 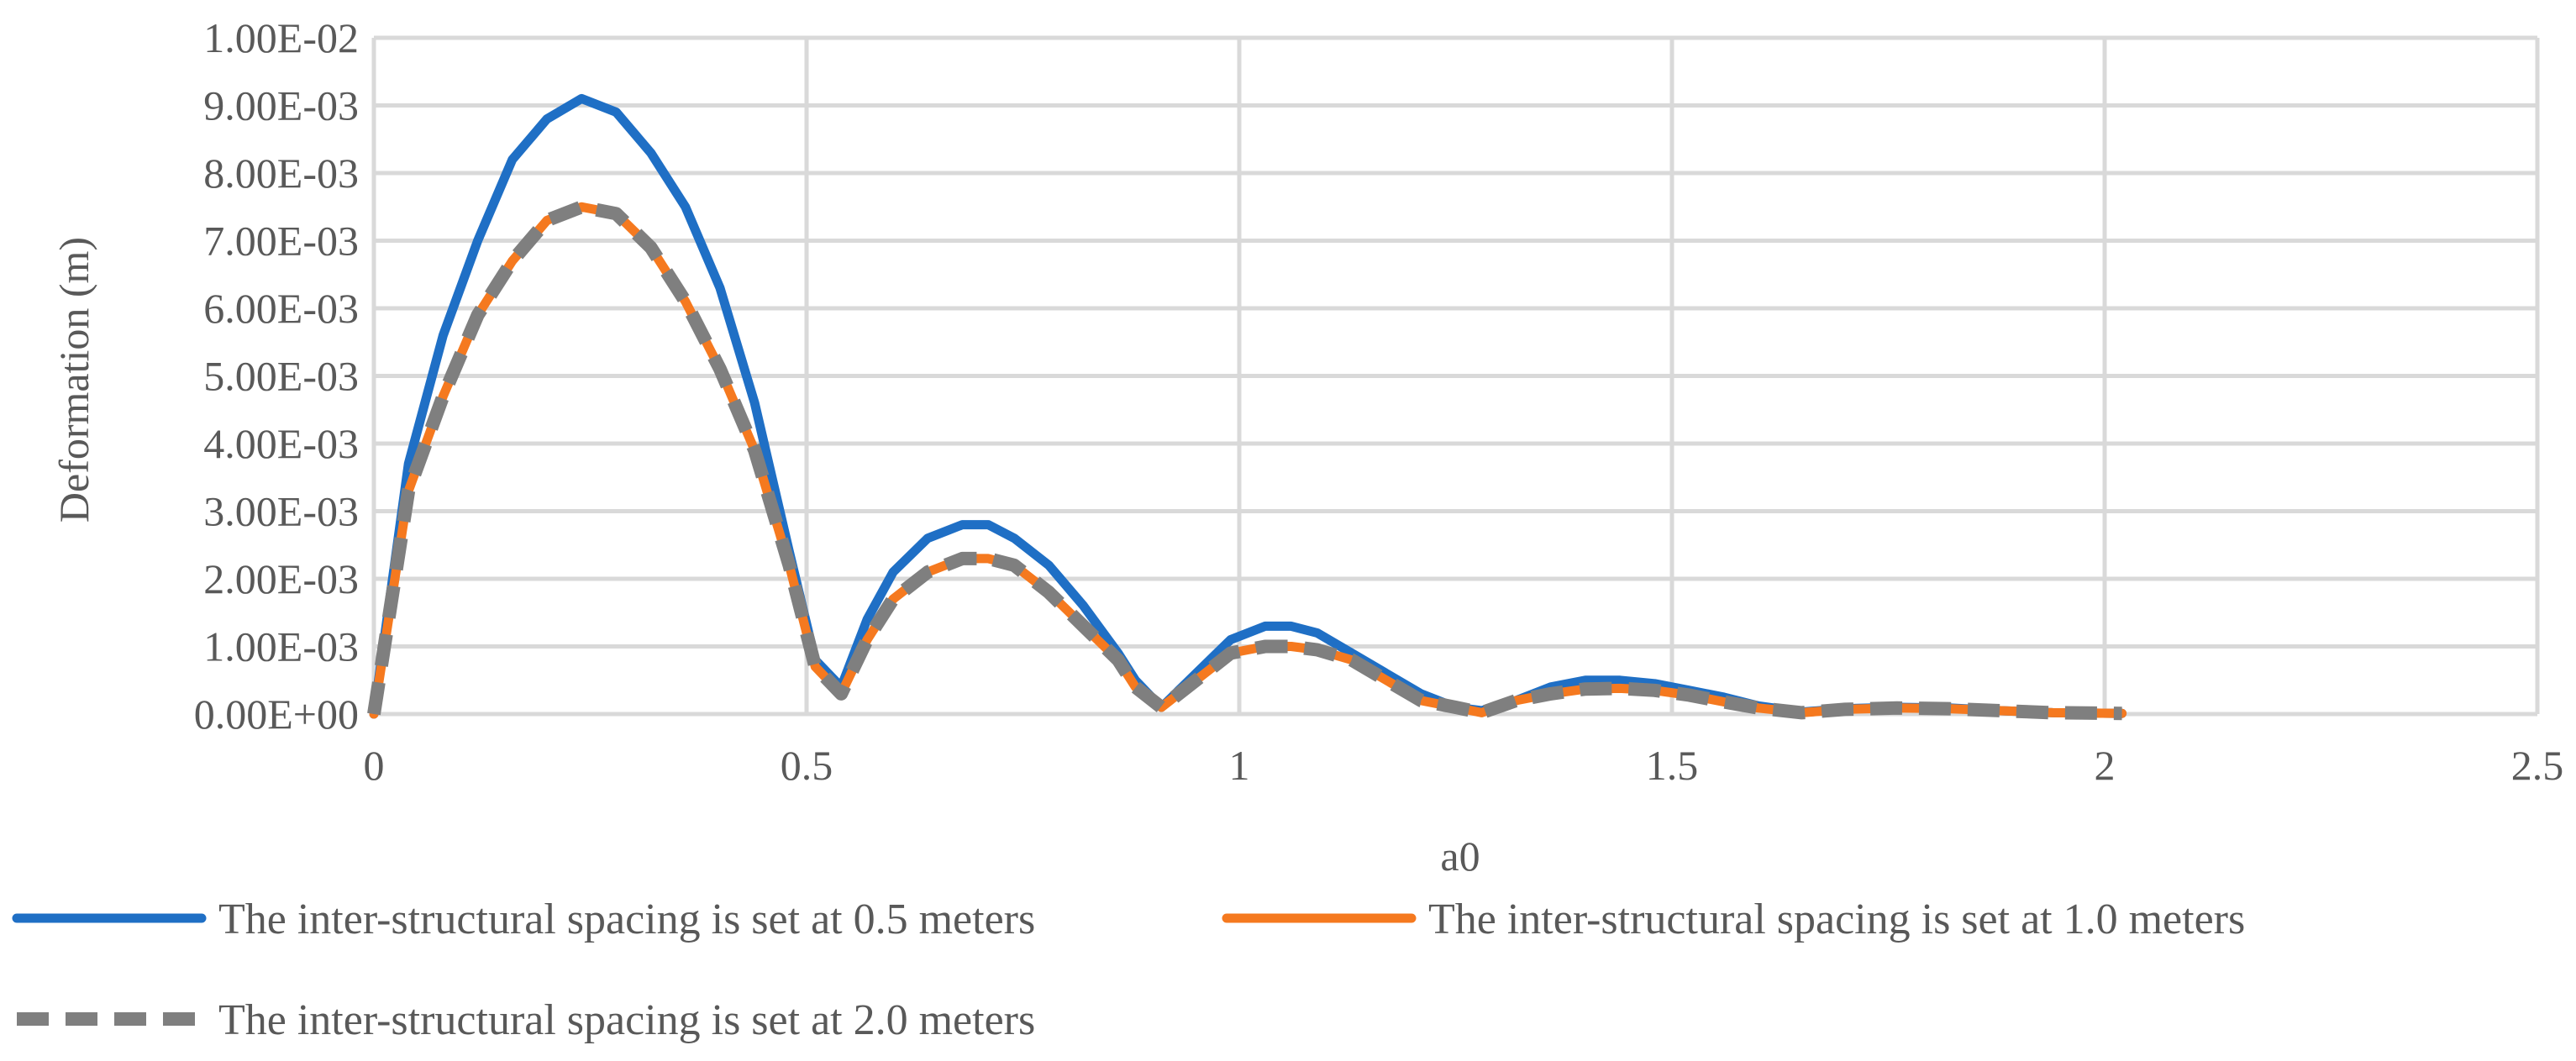 I want to click on x-axis-ticks: 0 0.5 1 1.5 2 2.5, so click(x=1464, y=765).